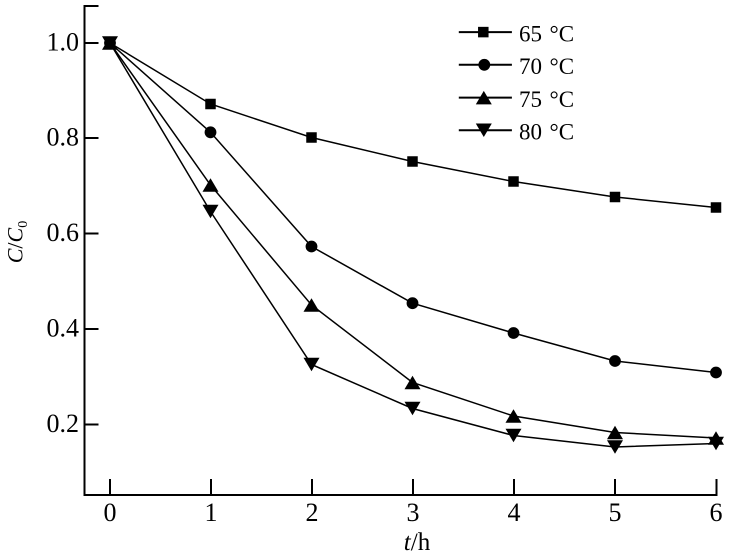 The image size is (733, 559). I want to click on svg-text: 4, so click(514, 512).